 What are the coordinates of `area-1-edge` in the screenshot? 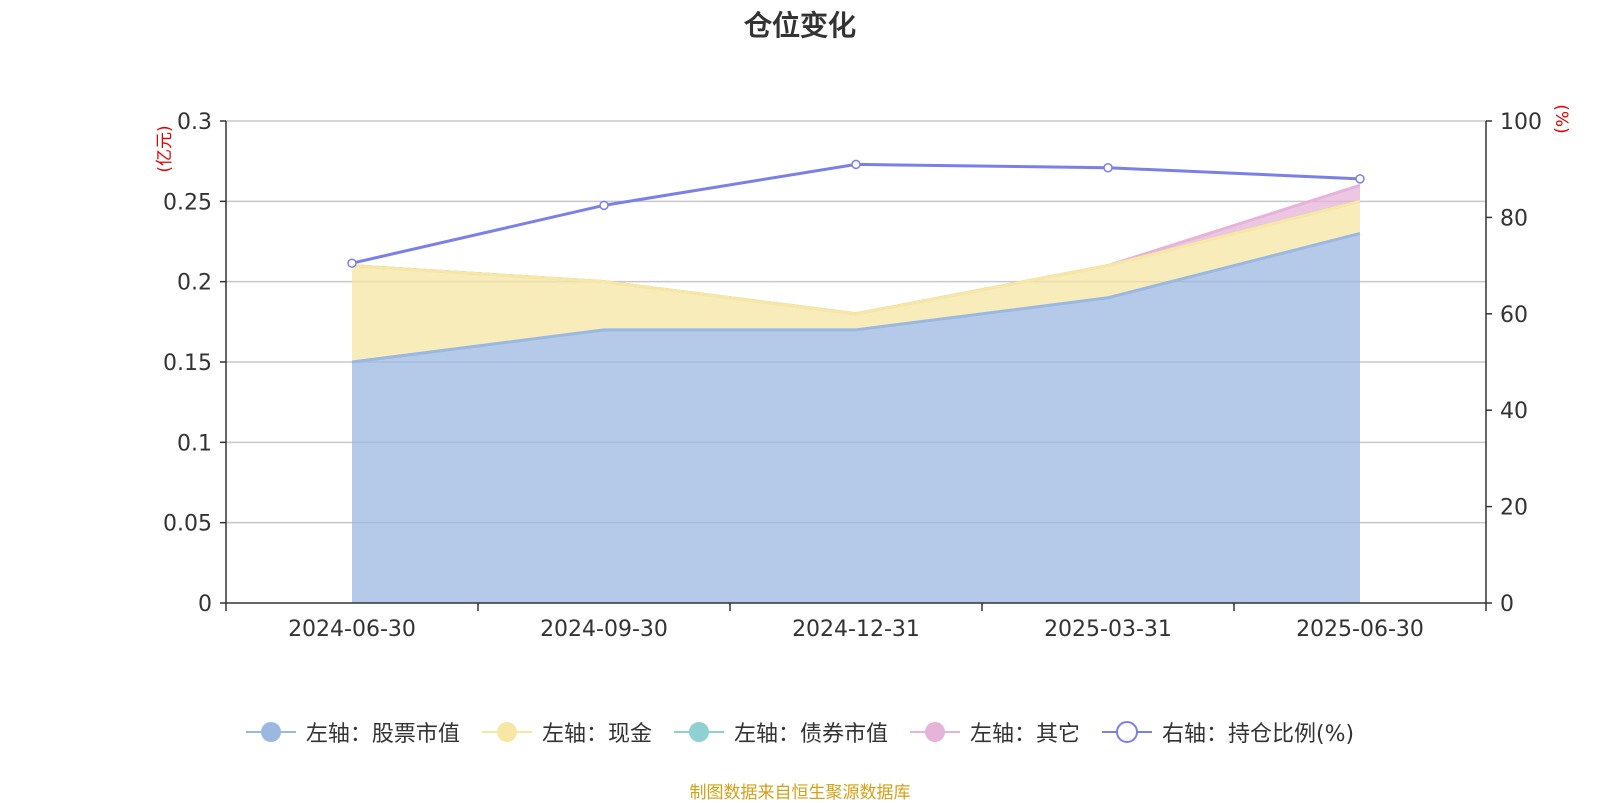 It's located at (856, 298).